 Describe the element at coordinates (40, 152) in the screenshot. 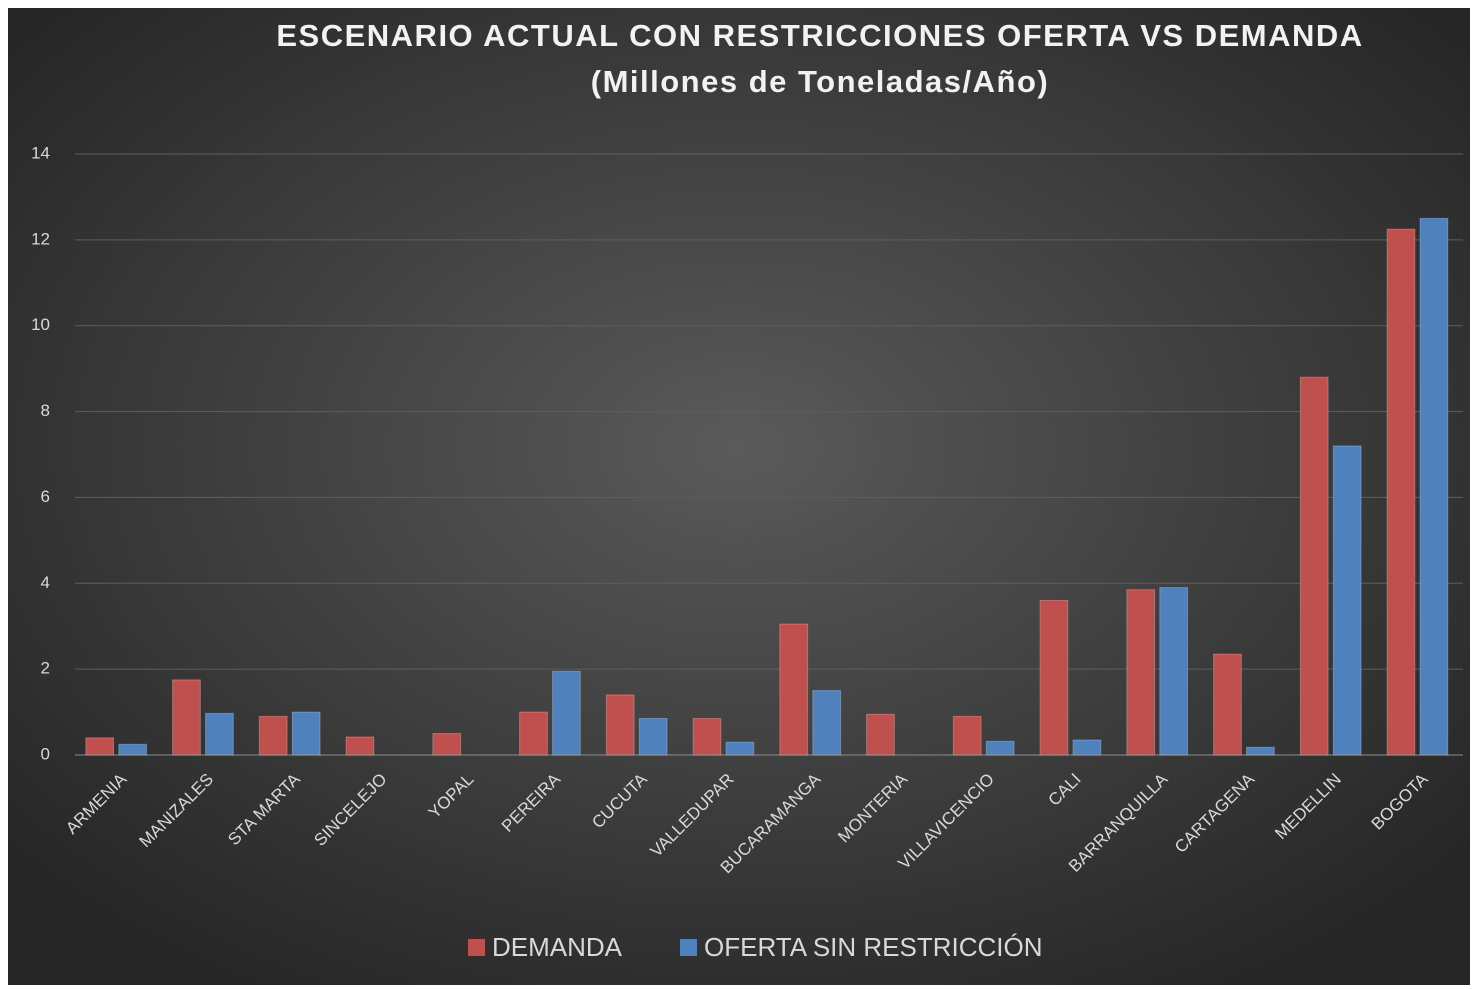

I see `y-tick-label: 14` at that location.